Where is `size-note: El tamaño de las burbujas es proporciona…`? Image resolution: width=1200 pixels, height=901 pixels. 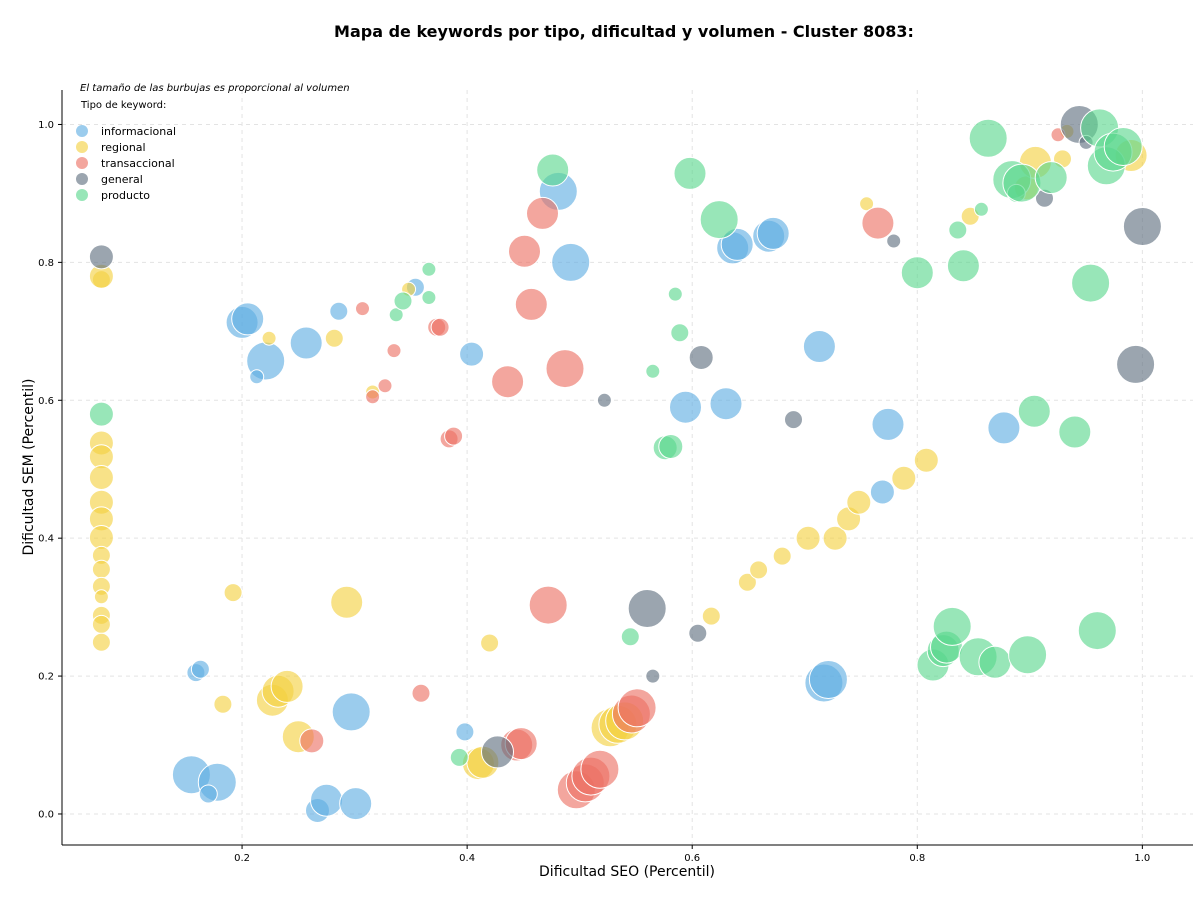
size-note: El tamaño de las burbujas es proporciona… is located at coordinates (215, 88).